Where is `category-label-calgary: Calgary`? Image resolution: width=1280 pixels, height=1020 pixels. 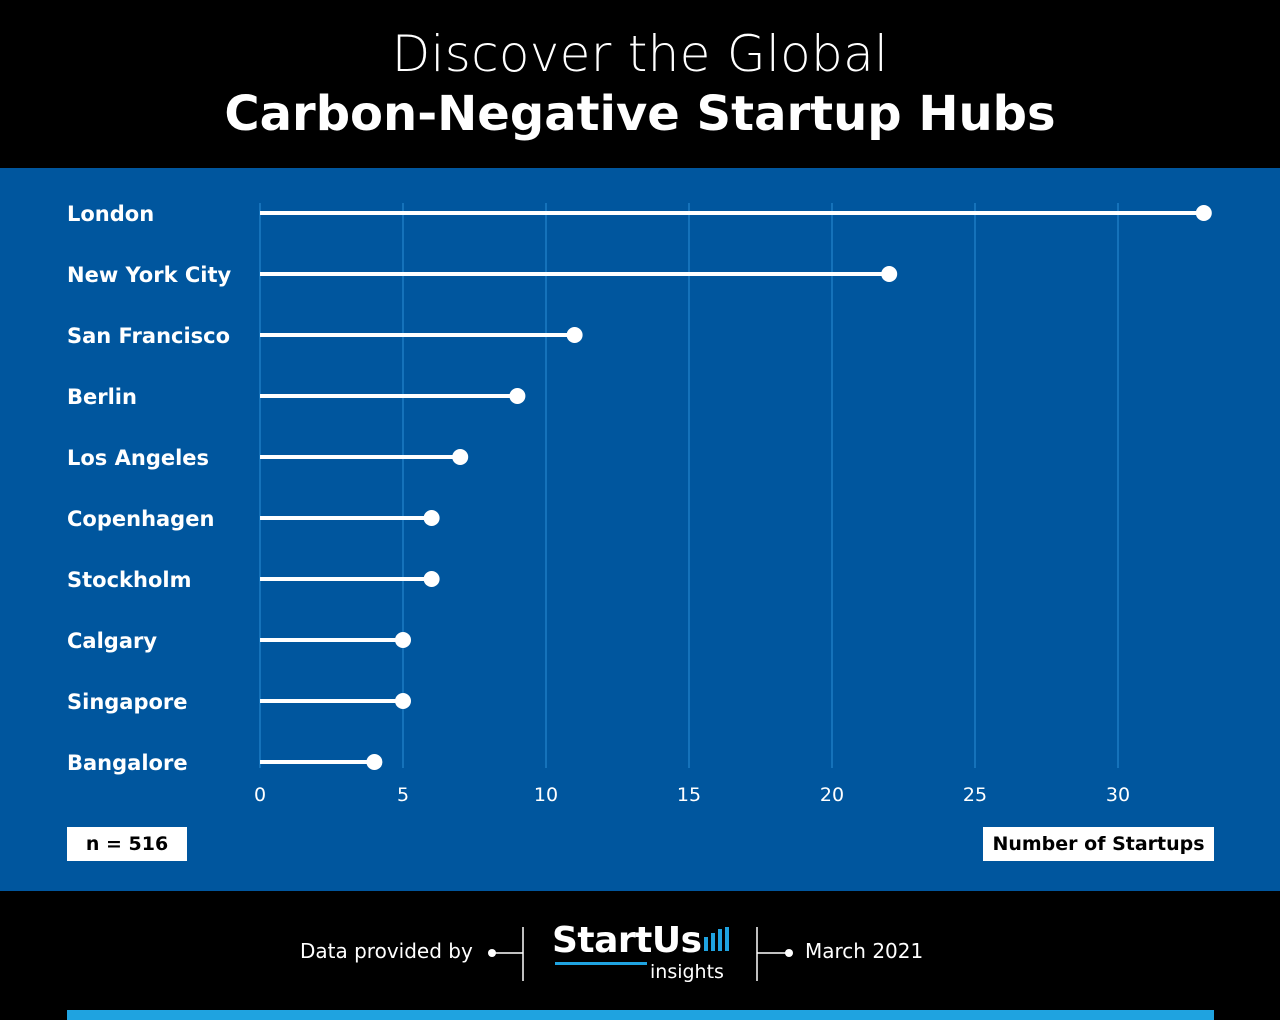 category-label-calgary: Calgary is located at coordinates (112, 641).